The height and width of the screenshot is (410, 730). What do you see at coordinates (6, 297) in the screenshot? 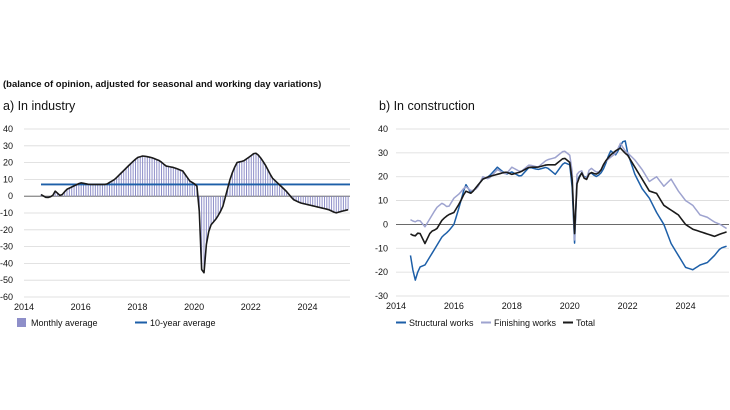
I see `y-tick-label: -60` at bounding box center [6, 297].